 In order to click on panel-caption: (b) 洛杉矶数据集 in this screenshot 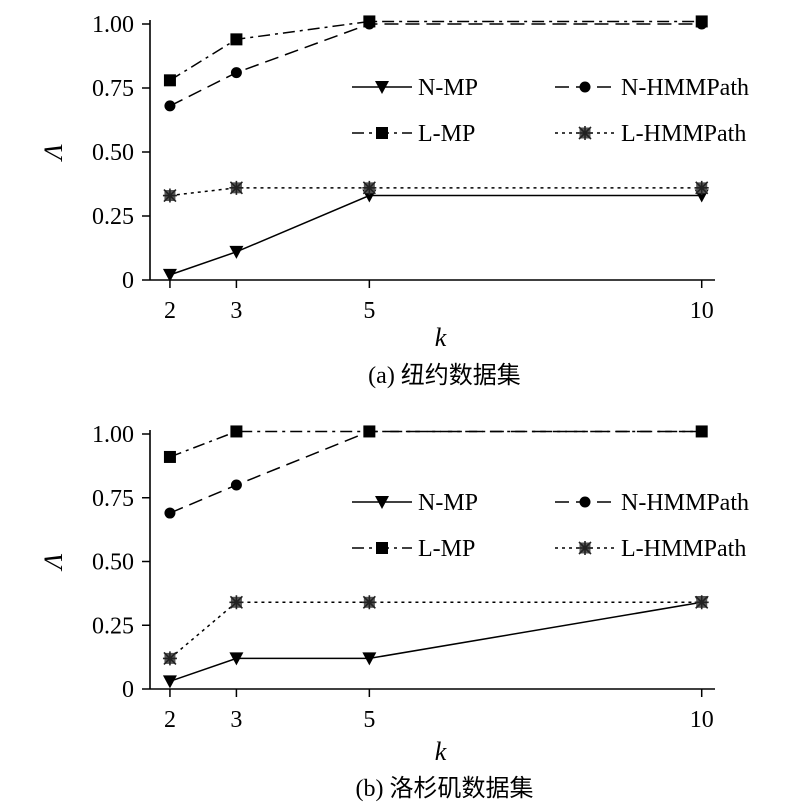, I will do `click(445, 788)`.